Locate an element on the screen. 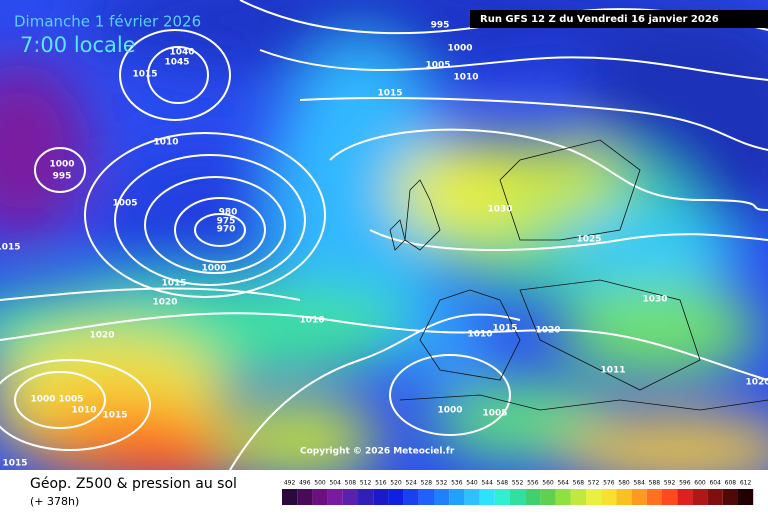  legend-label: 508 is located at coordinates (351, 483).